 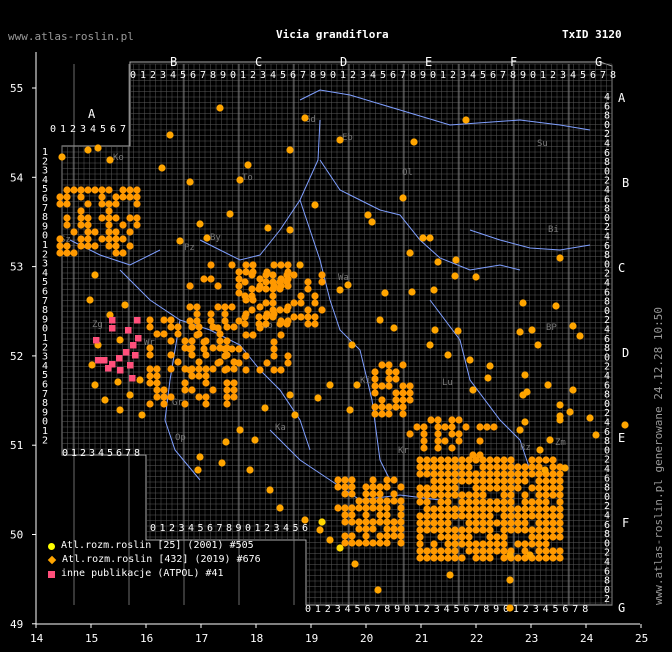 I want to click on city-label: Lu, so click(x=447, y=383).